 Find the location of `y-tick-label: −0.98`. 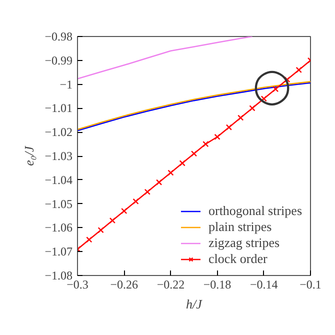

y-tick-label: −0.98 is located at coordinates (58, 37).